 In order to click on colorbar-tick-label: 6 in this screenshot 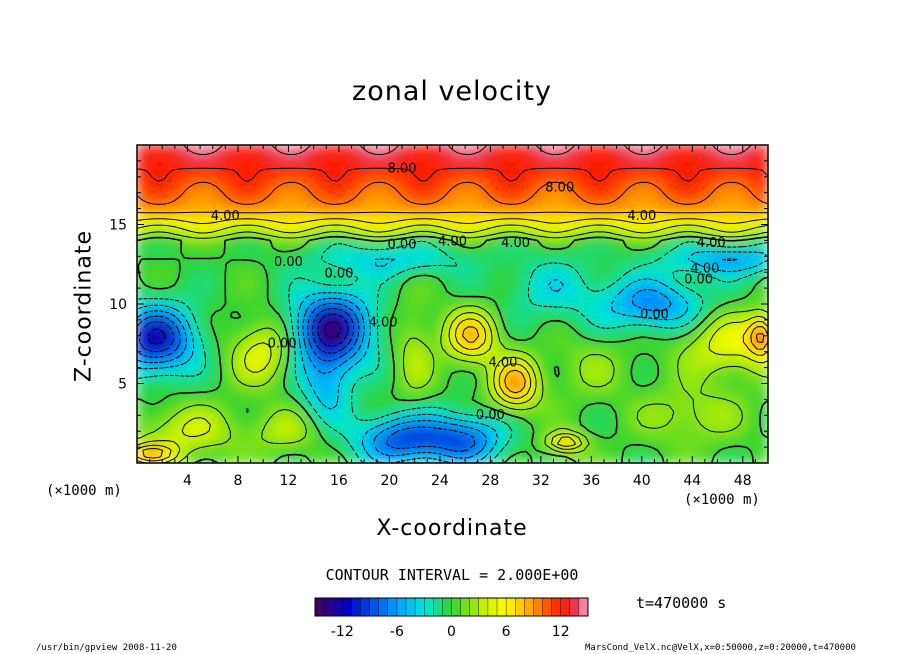, I will do `click(506, 632)`.